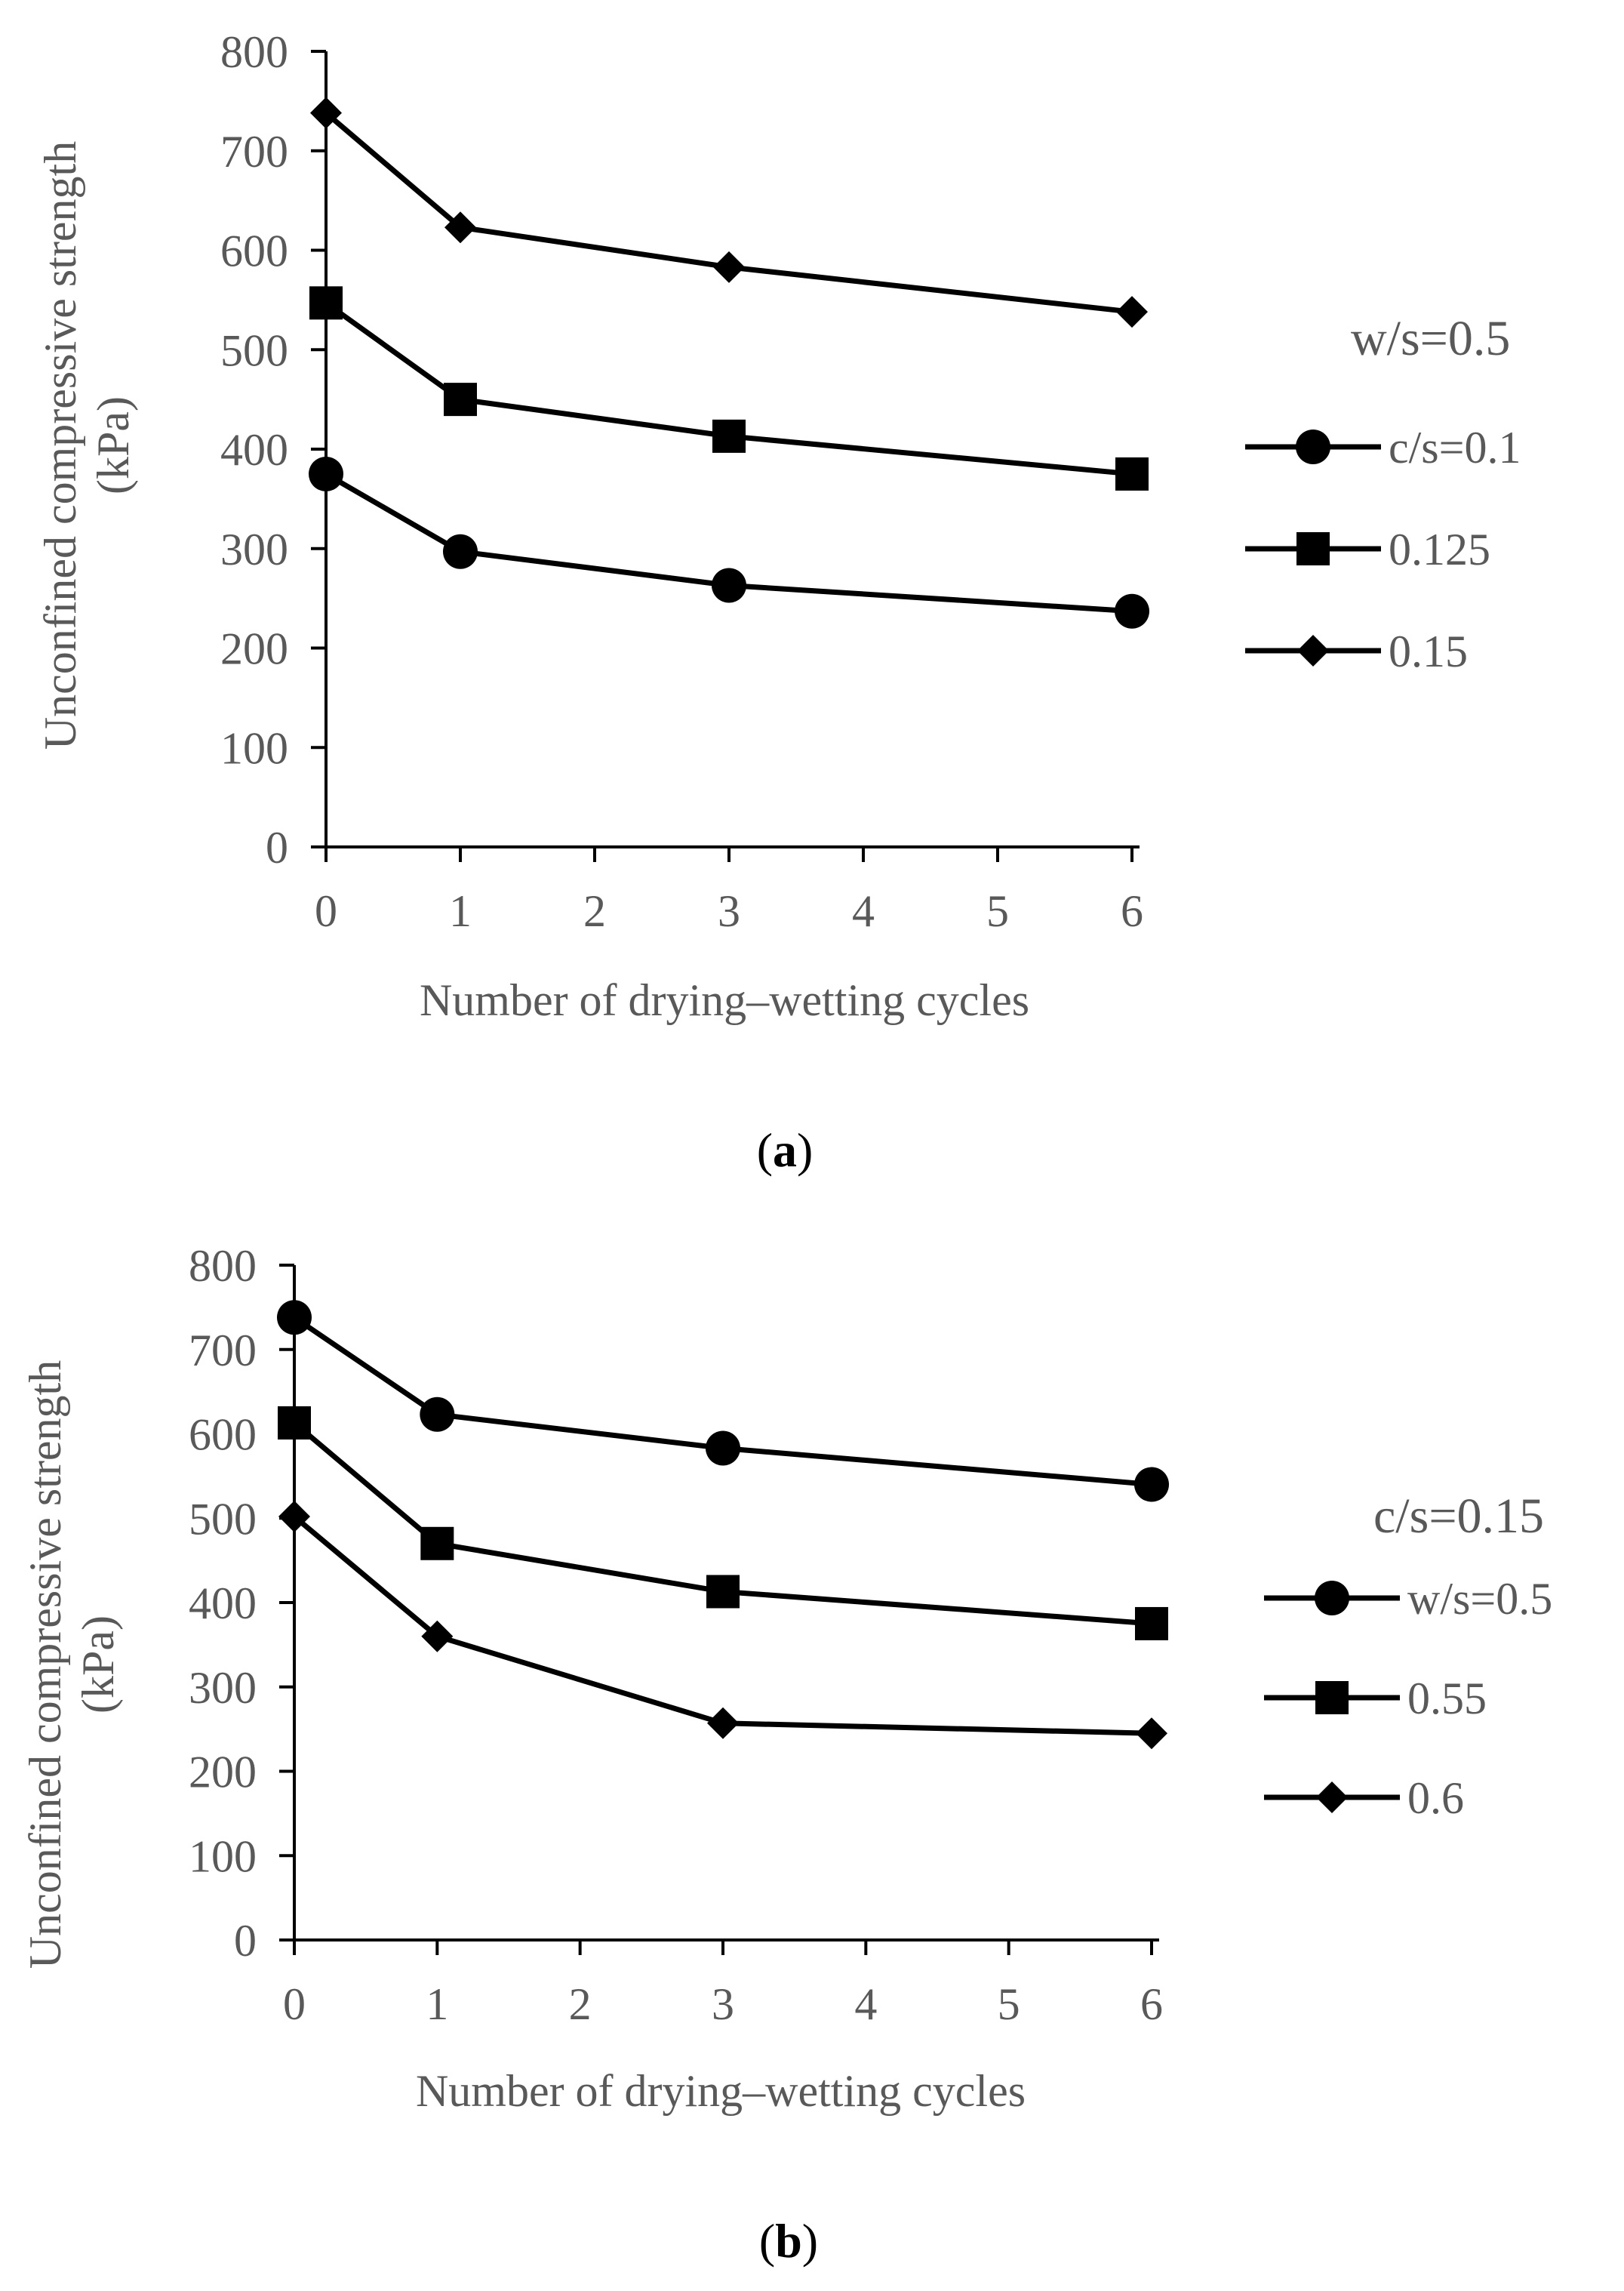  I want to click on legend-label: c/s=0.1, so click(1455, 448).